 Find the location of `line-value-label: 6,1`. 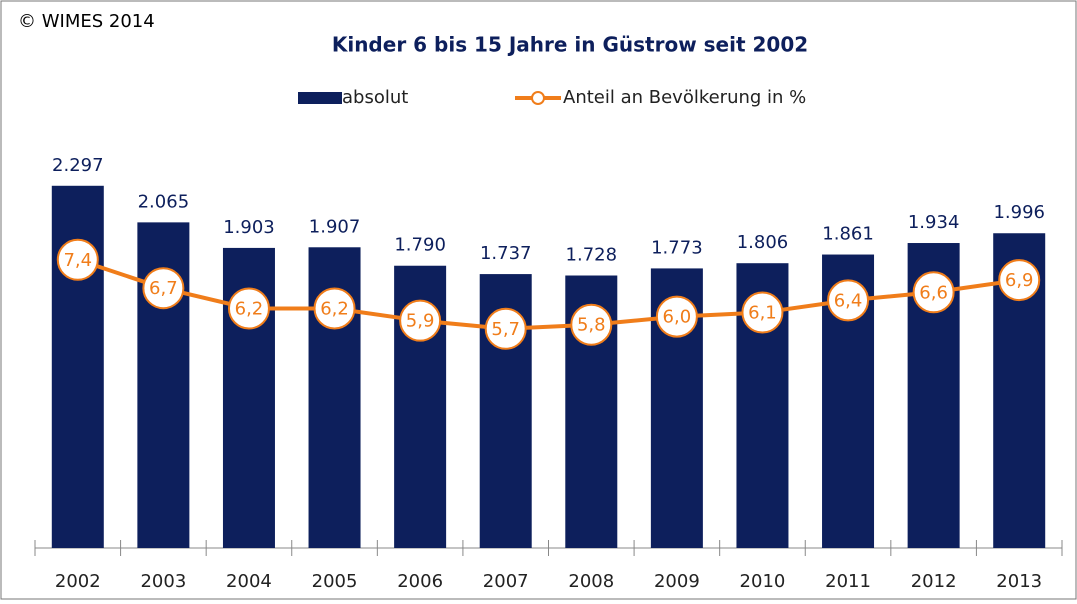

line-value-label: 6,1 is located at coordinates (762, 313).